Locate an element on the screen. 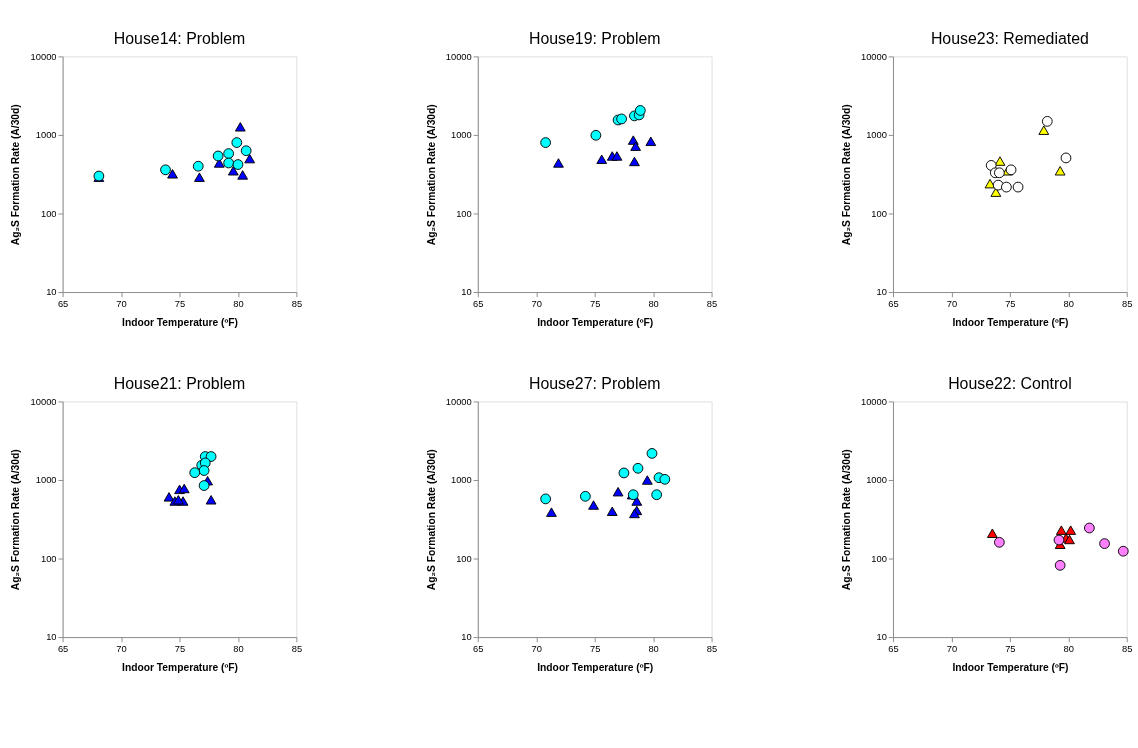 The width and height of the screenshot is (1138, 748). chart-title: House21: Problem is located at coordinates (179, 384).